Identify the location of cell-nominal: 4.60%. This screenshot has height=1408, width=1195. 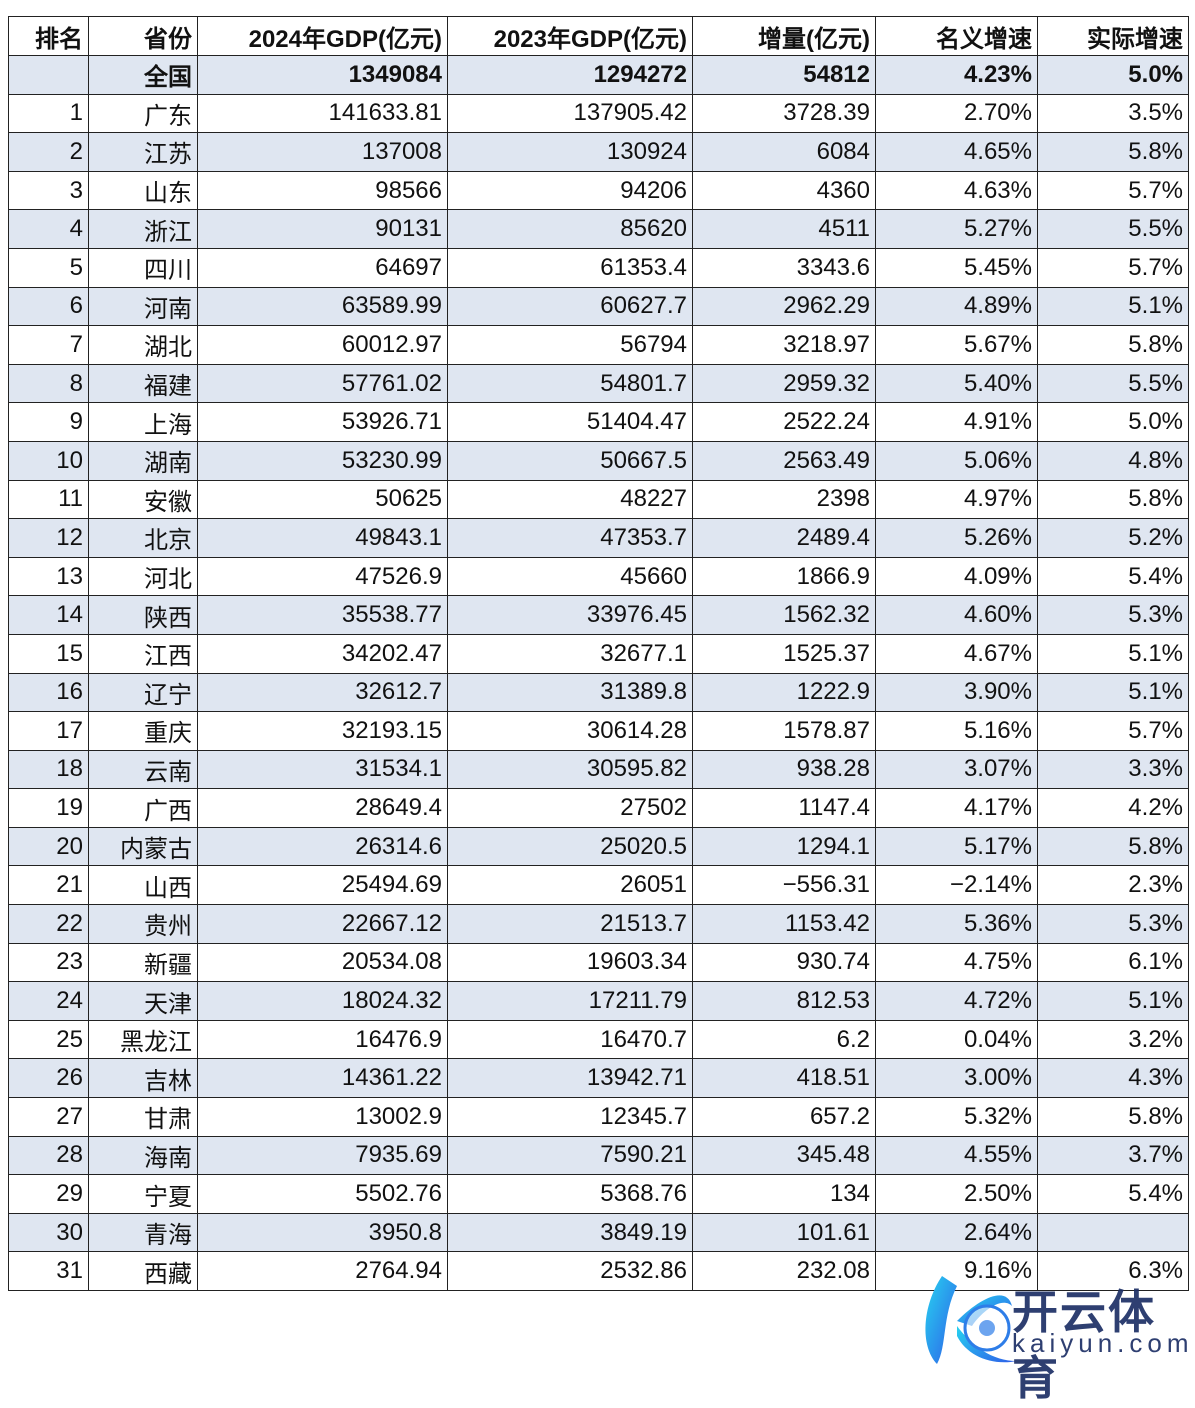
(956, 615).